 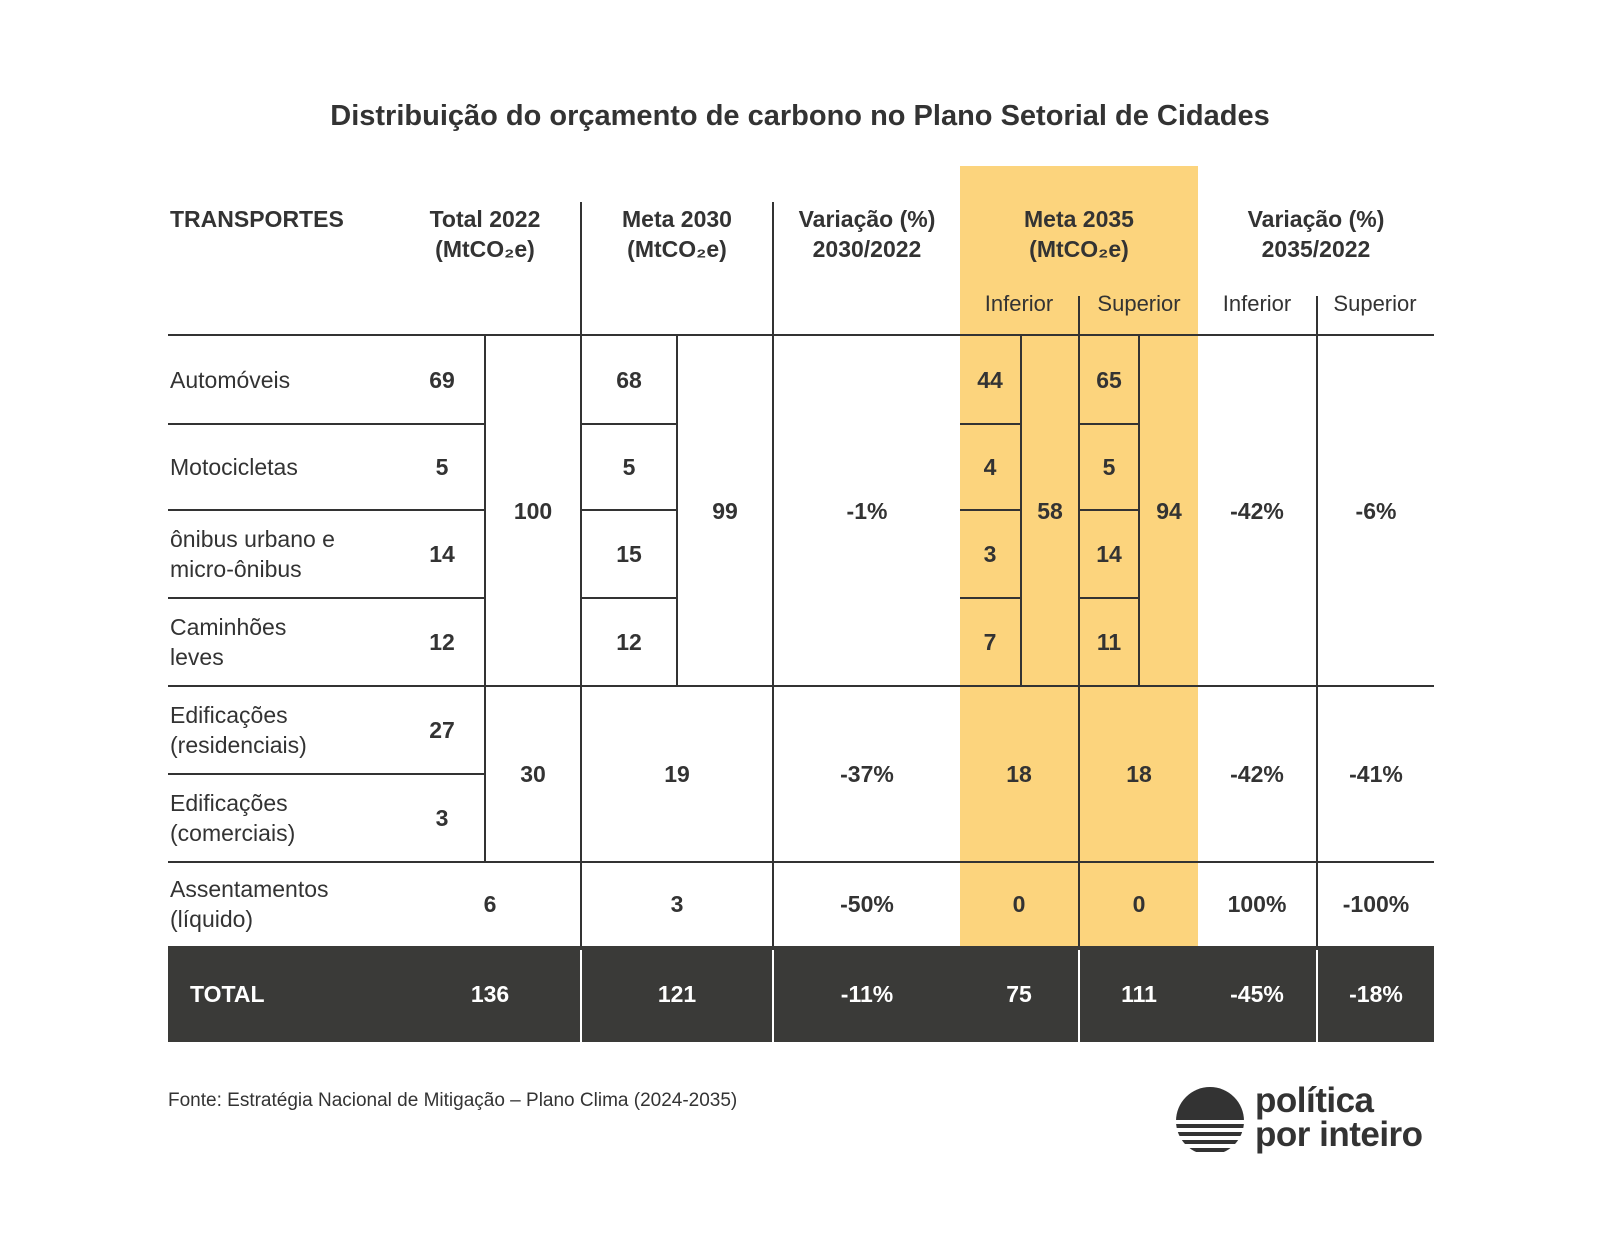 What do you see at coordinates (1376, 773) in the screenshot?
I see `cell-var2035sup-edificacoes: -41%` at bounding box center [1376, 773].